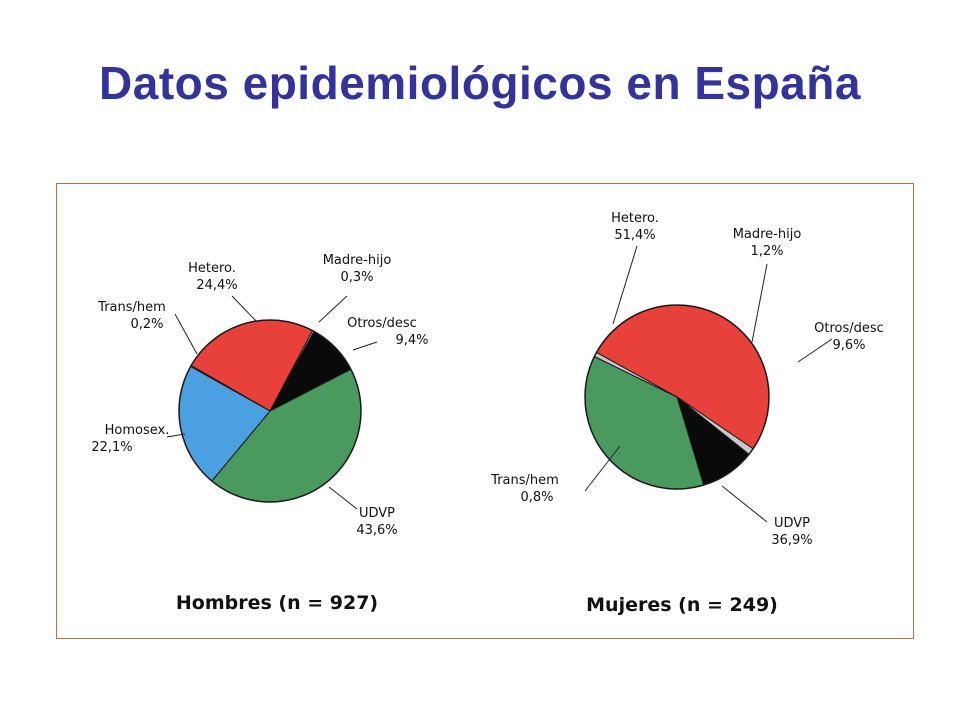 The height and width of the screenshot is (720, 960). I want to click on slice-value-madre-hijo: 1,2%, so click(766, 251).